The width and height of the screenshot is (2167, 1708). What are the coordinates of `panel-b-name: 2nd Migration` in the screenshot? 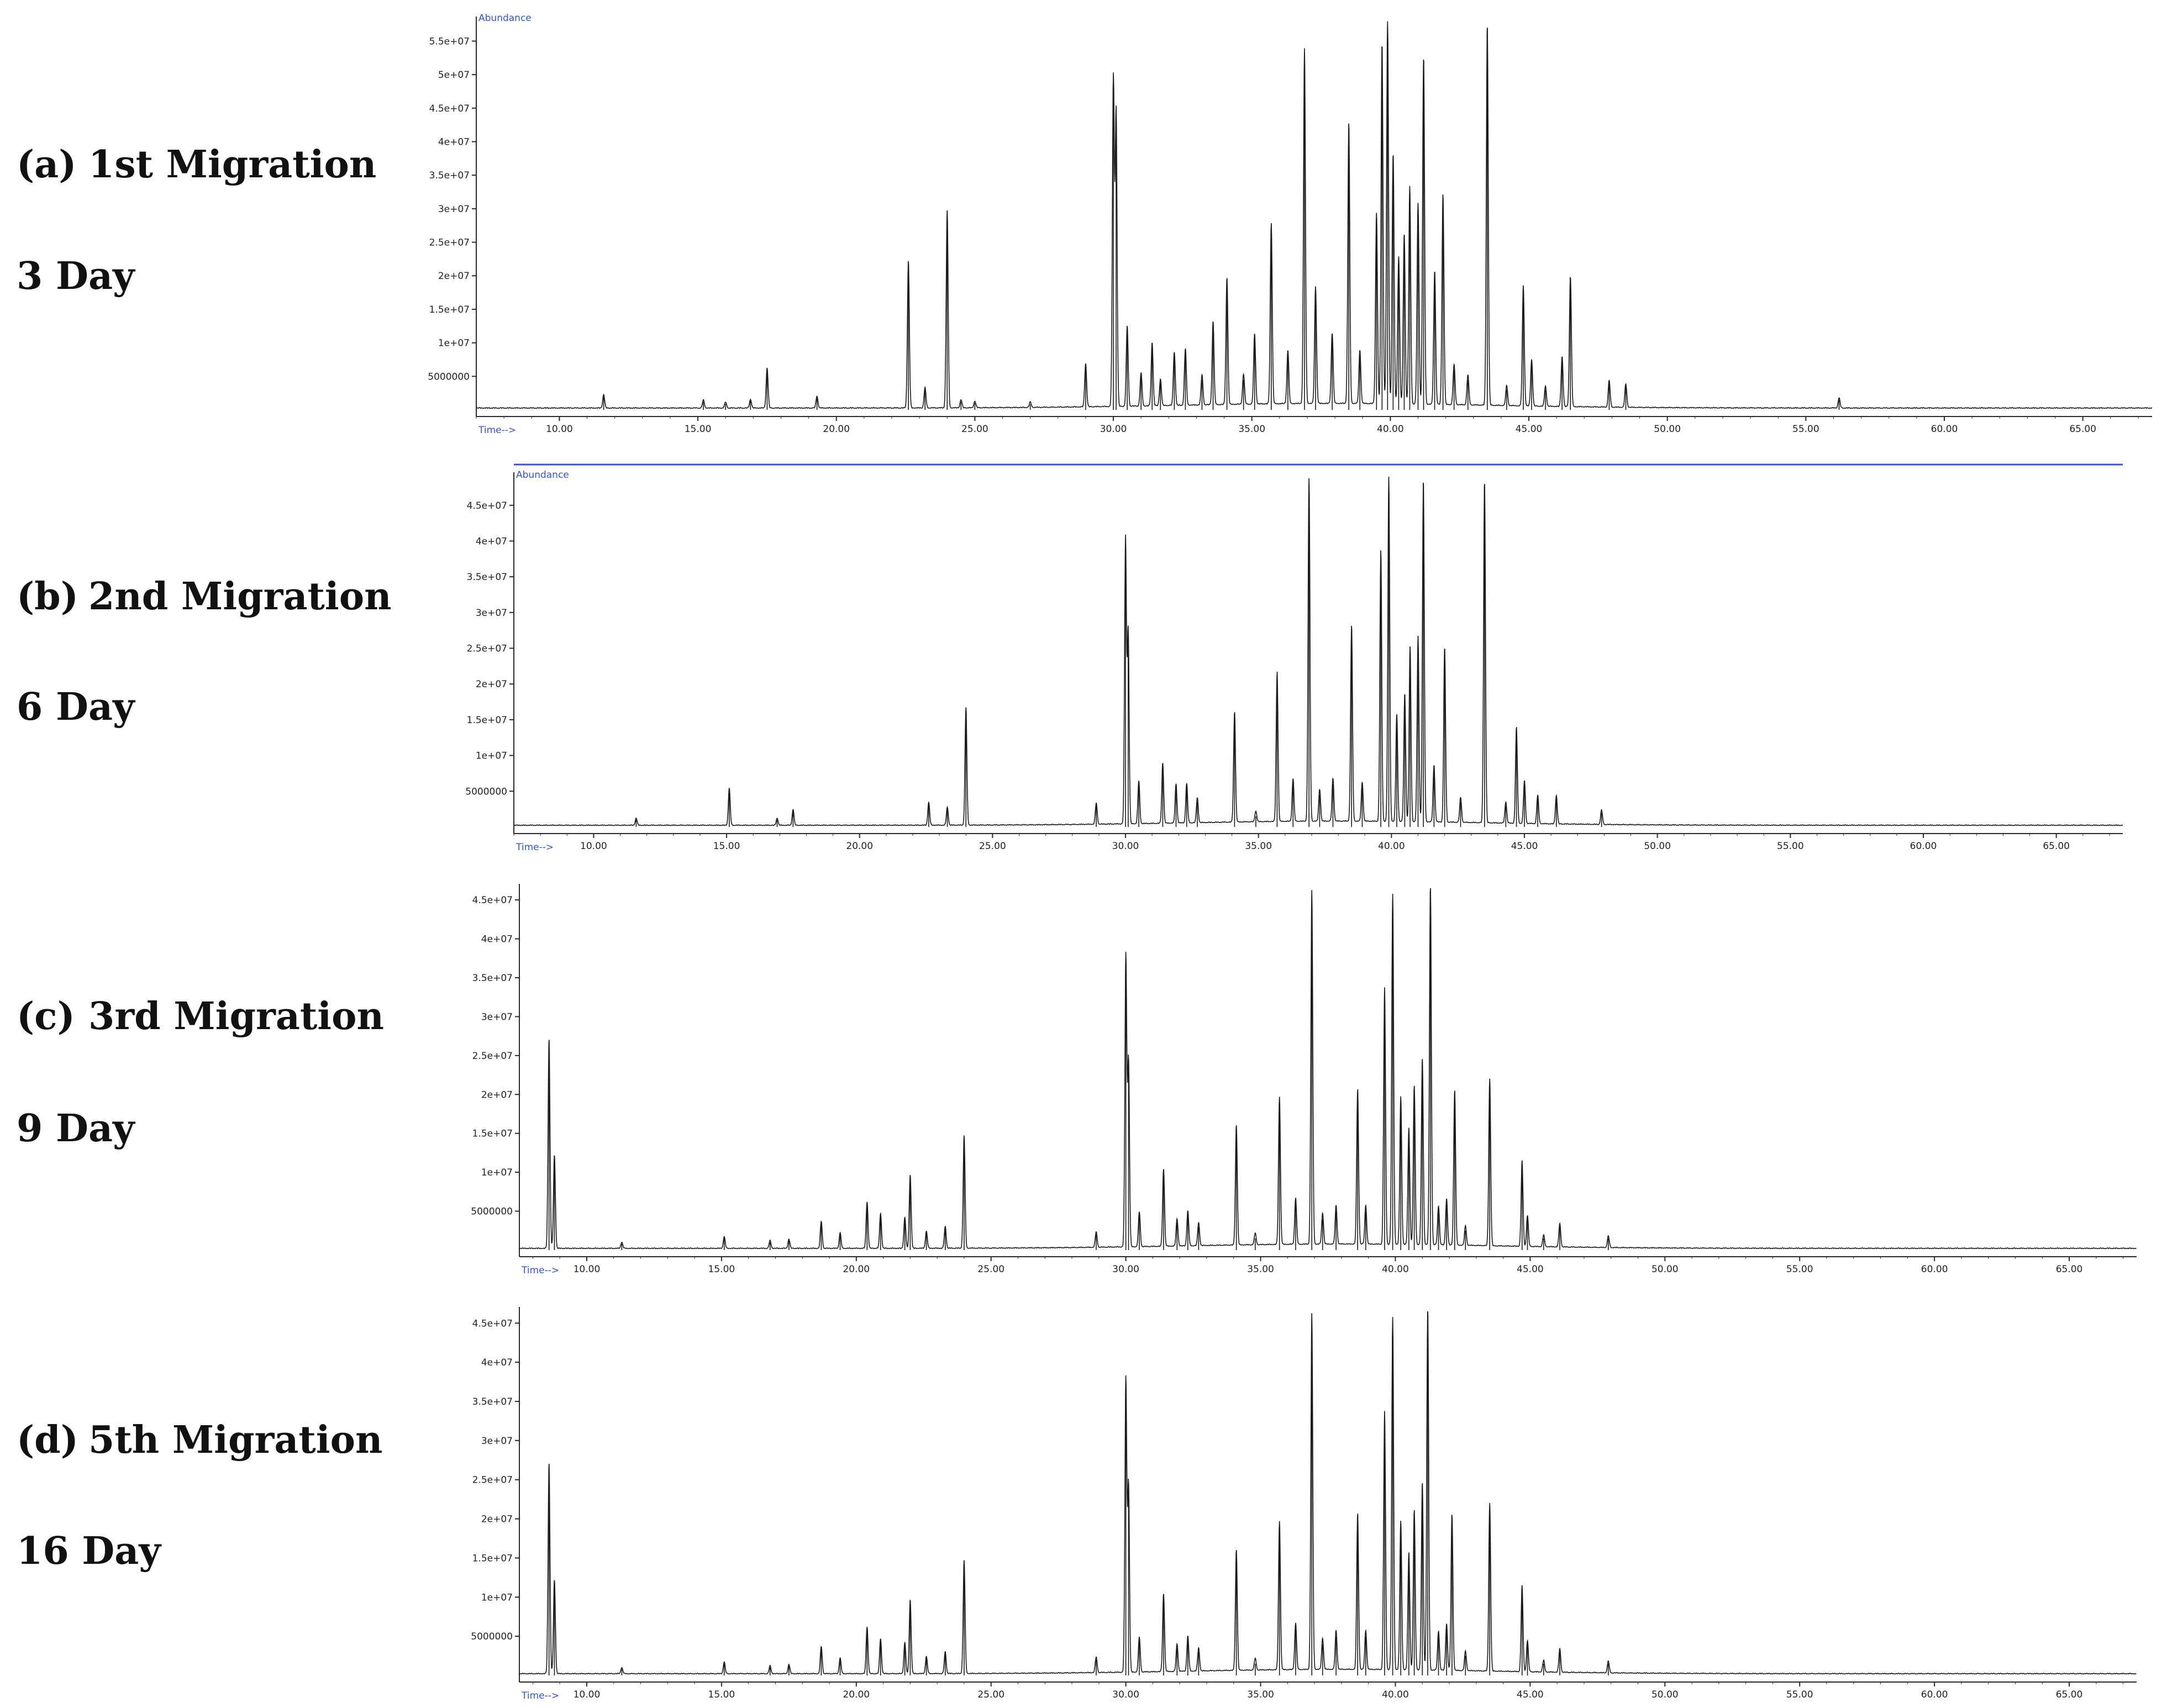 It's located at (240, 596).